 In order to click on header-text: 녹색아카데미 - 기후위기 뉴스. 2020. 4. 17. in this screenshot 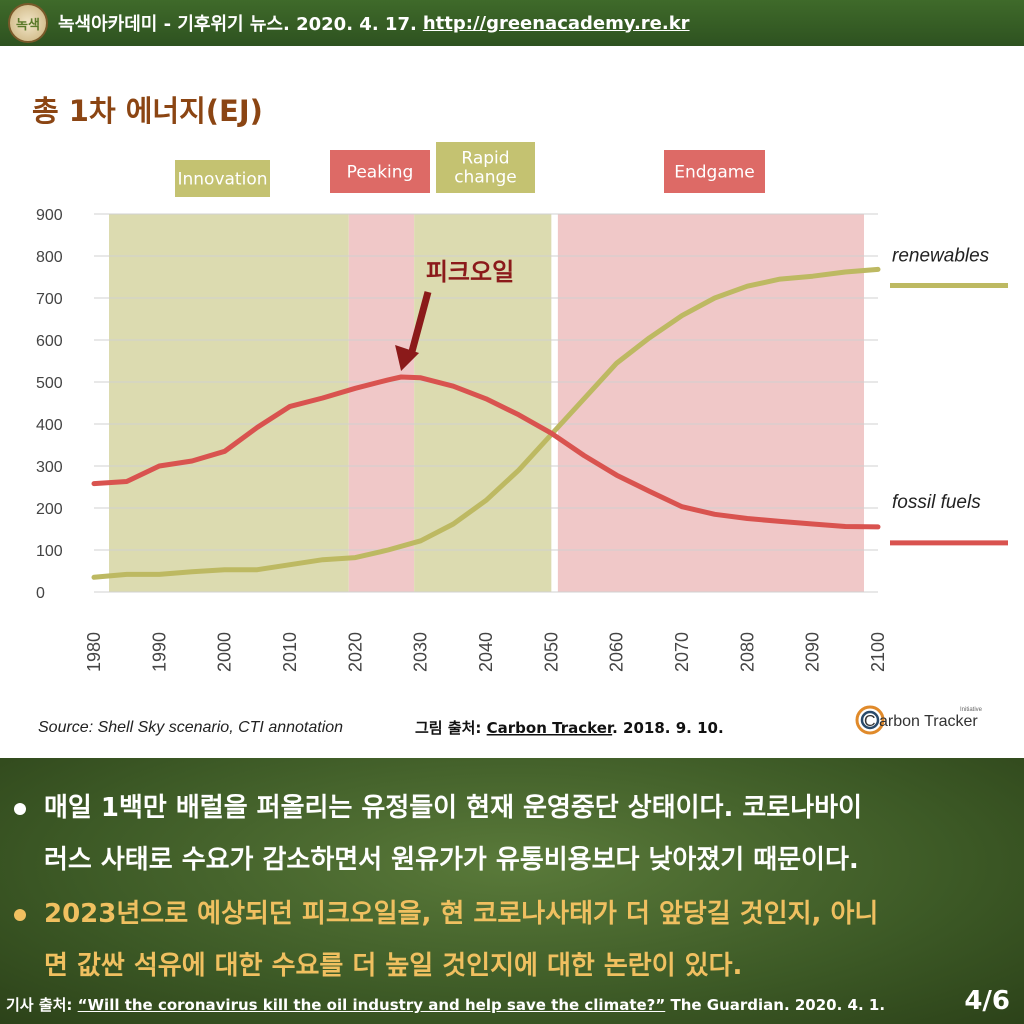, I will do `click(237, 24)`.